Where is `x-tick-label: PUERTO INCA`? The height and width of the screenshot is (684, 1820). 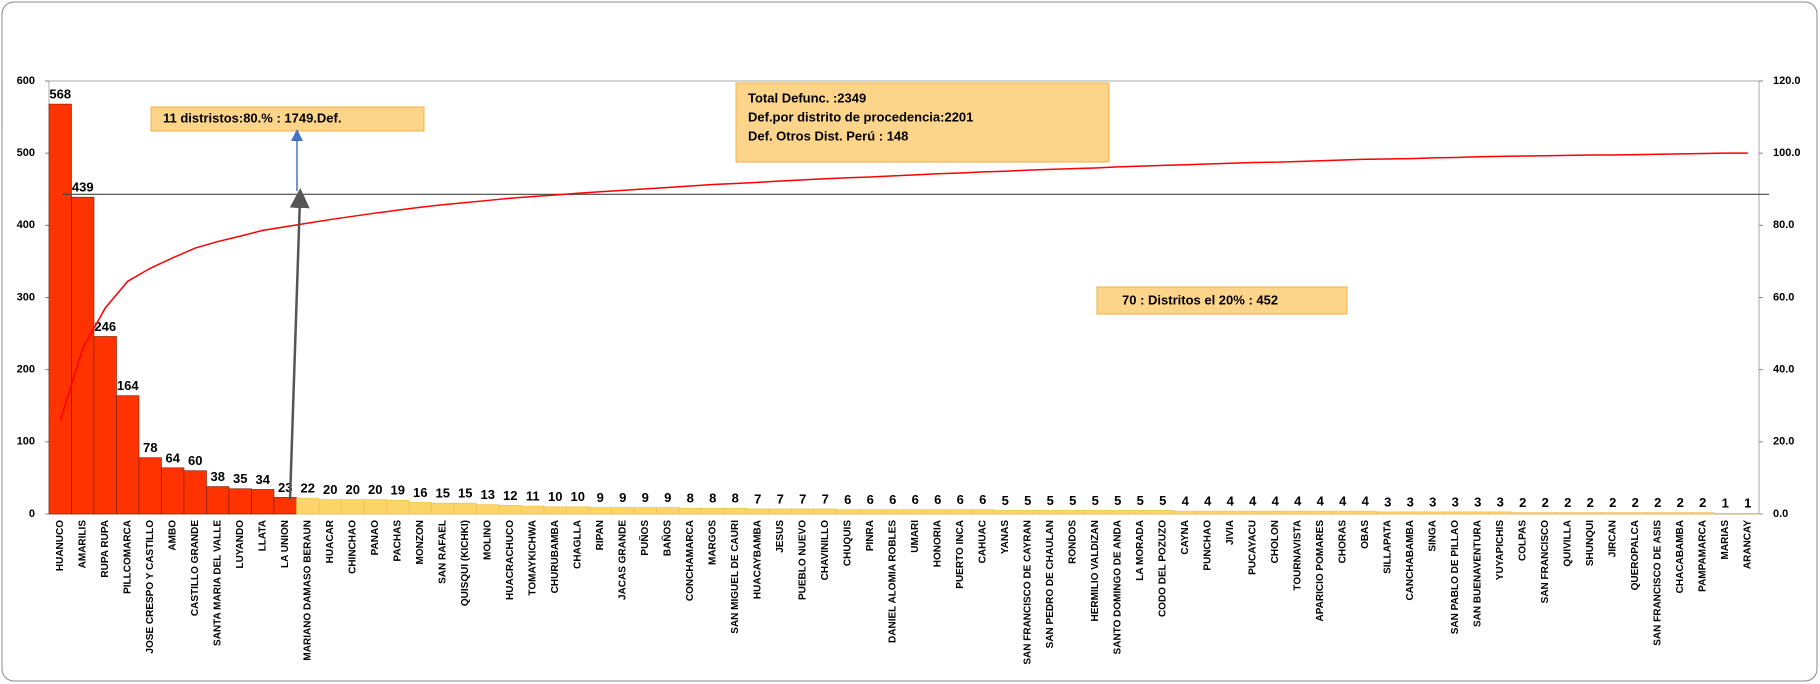
x-tick-label: PUERTO INCA is located at coordinates (960, 554).